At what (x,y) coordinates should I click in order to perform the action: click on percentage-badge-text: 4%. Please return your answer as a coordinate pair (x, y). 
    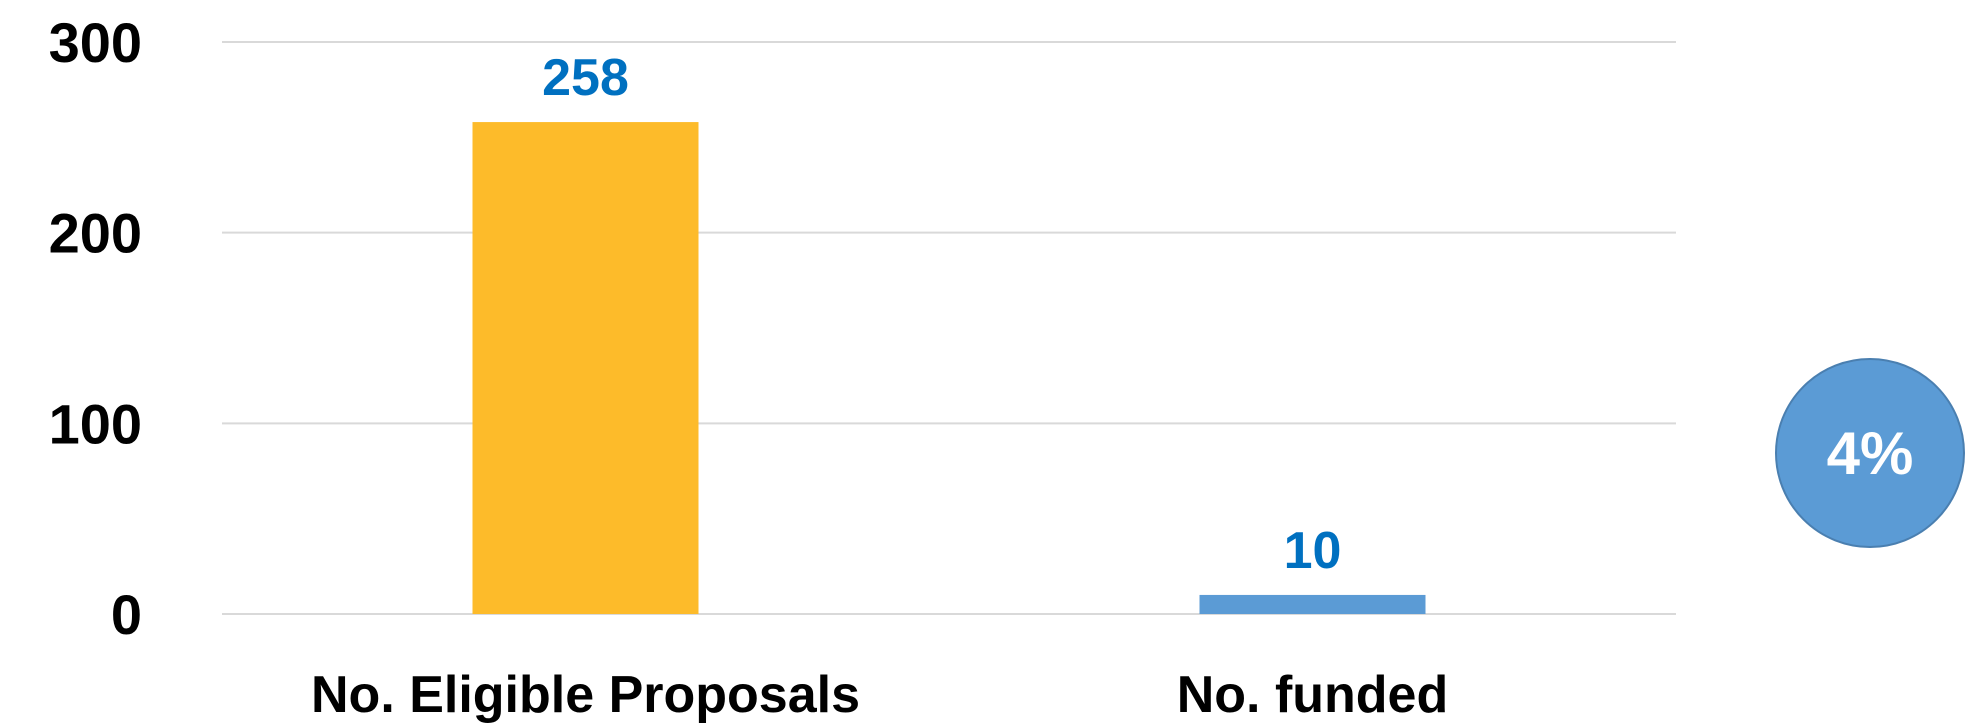
    Looking at the image, I should click on (1870, 453).